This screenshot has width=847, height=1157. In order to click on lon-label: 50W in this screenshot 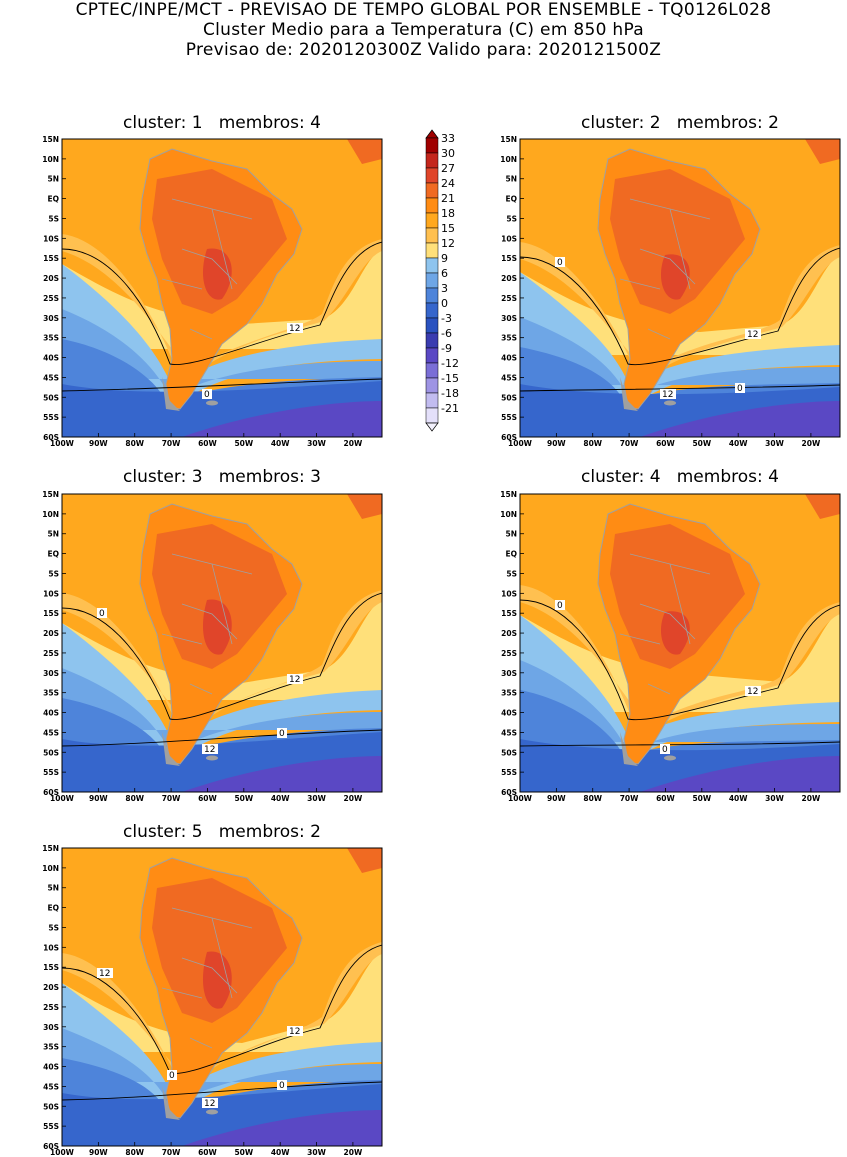, I will do `click(243, 1152)`.